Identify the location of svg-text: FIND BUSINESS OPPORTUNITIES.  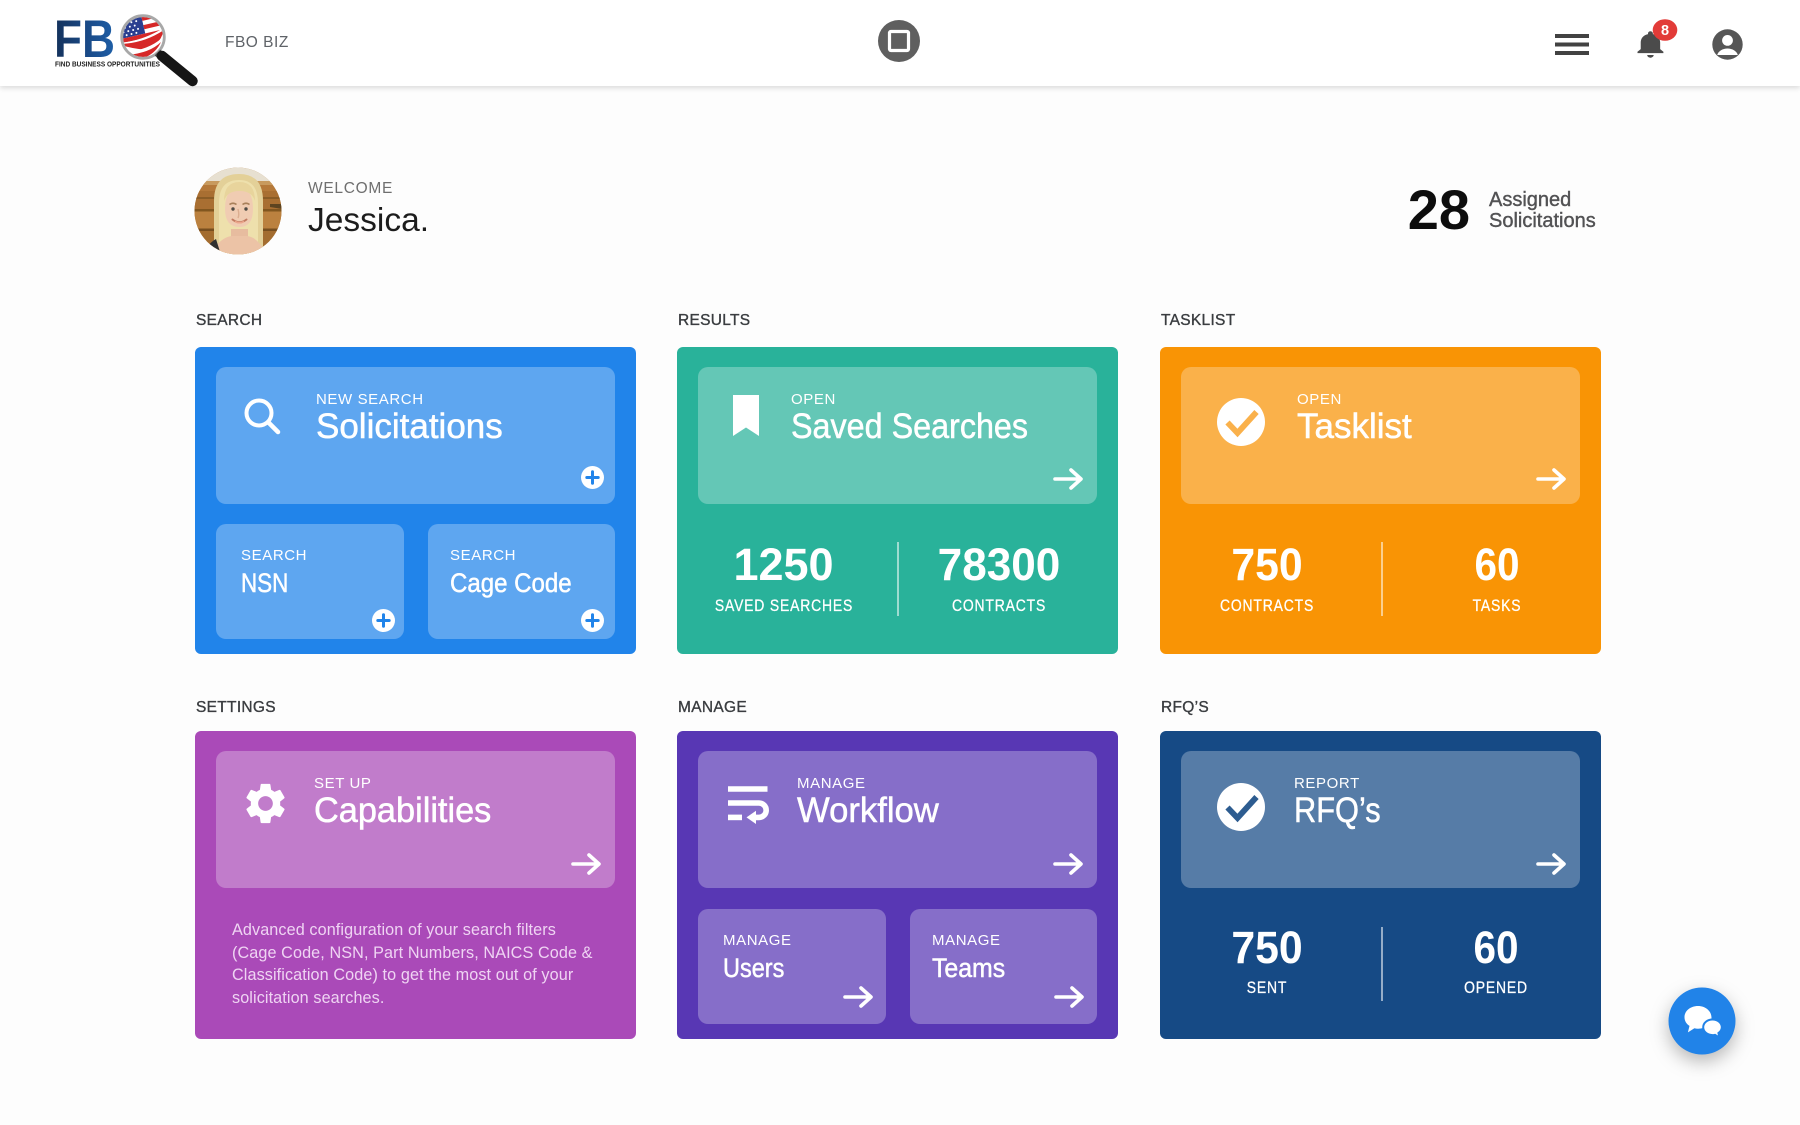
(107, 64).